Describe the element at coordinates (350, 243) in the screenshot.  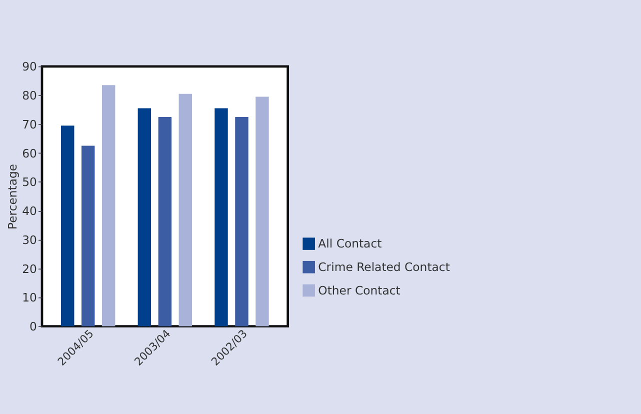
I see `legend-label: All Contact` at that location.